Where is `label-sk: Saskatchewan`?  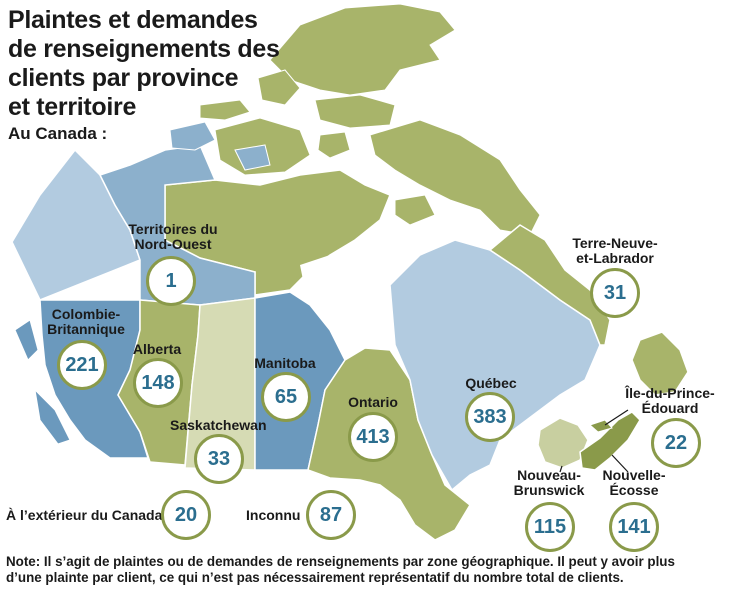 label-sk: Saskatchewan is located at coordinates (218, 425).